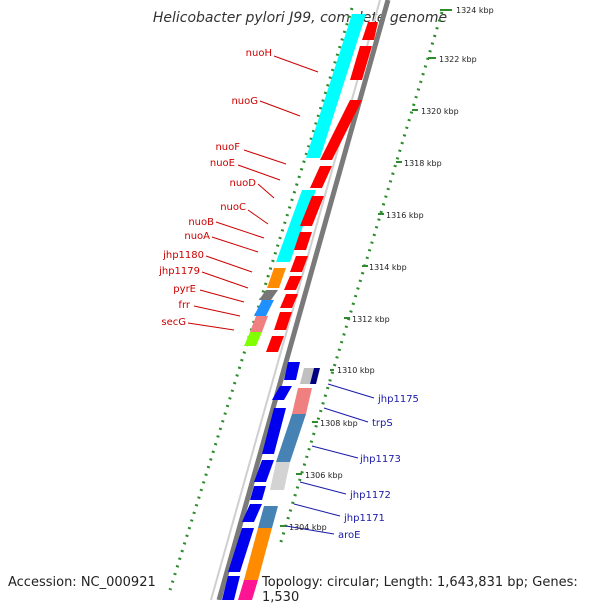  What do you see at coordinates (227, 147) in the screenshot?
I see `gene-label-nuoF: nuoF` at bounding box center [227, 147].